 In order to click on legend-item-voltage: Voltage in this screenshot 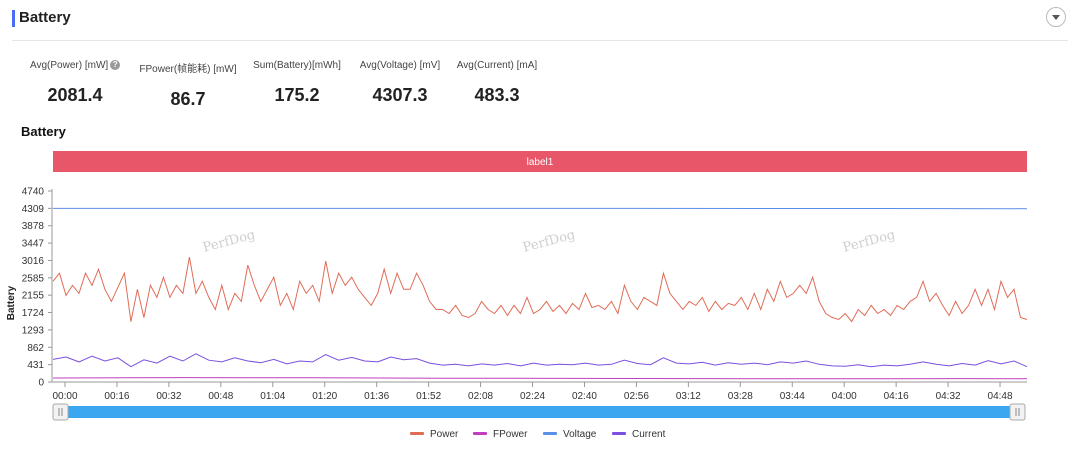, I will do `click(570, 434)`.